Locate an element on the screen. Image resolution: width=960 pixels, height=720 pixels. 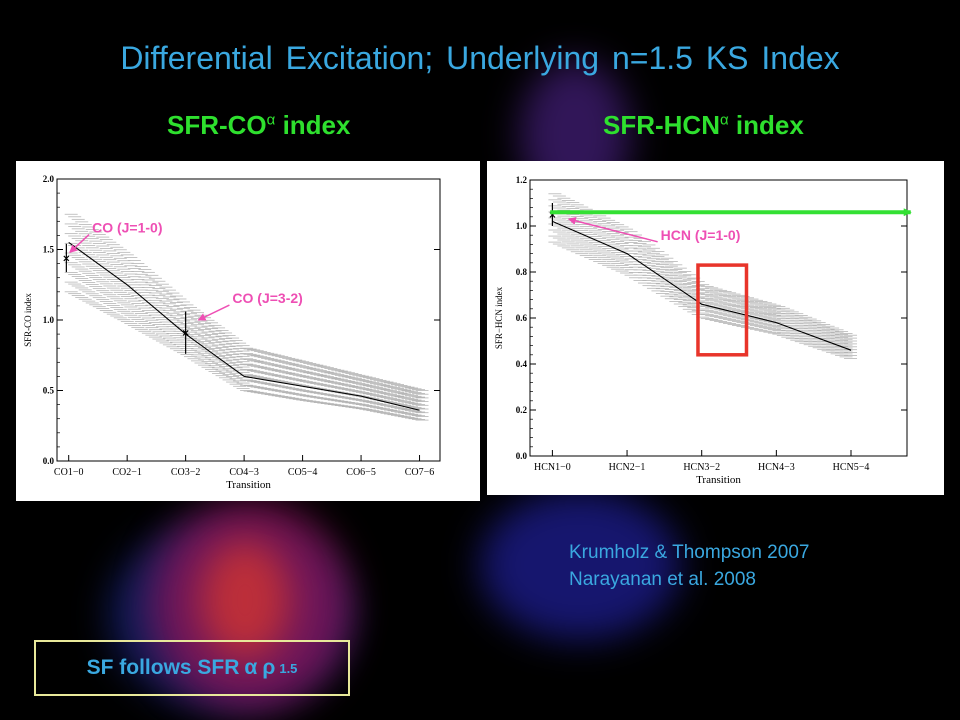
highlight-box is located at coordinates (722, 310).